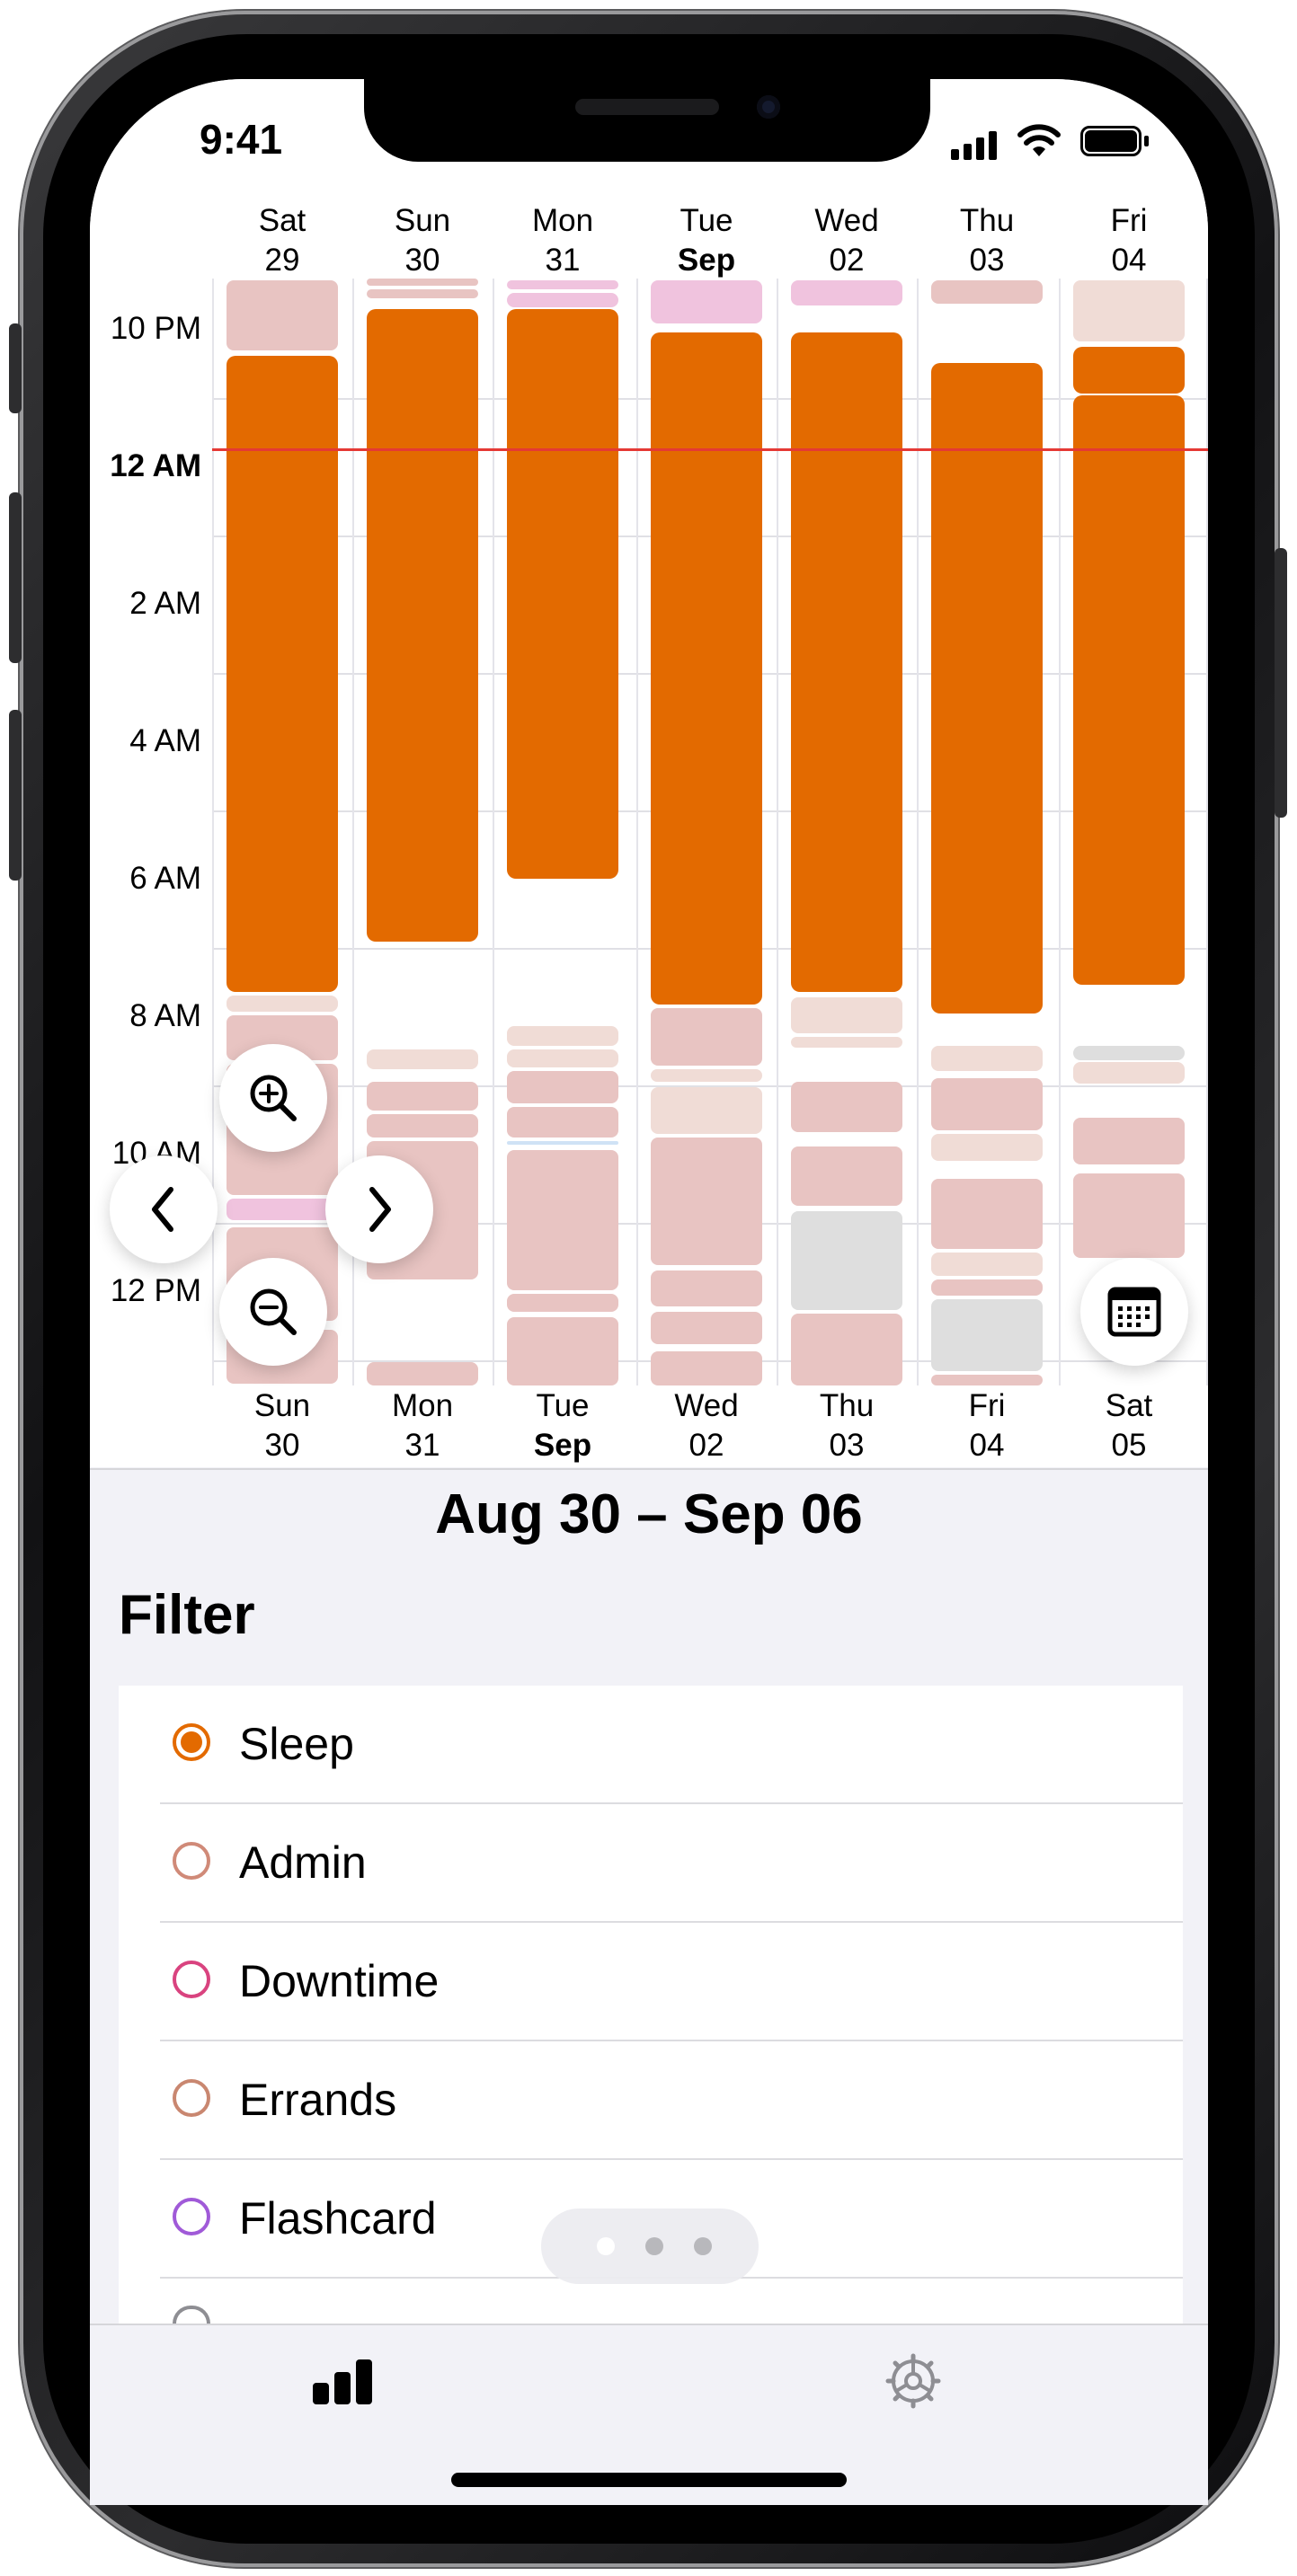 This screenshot has width=1297, height=2576. What do you see at coordinates (15, 368) in the screenshot?
I see `silent-switch` at bounding box center [15, 368].